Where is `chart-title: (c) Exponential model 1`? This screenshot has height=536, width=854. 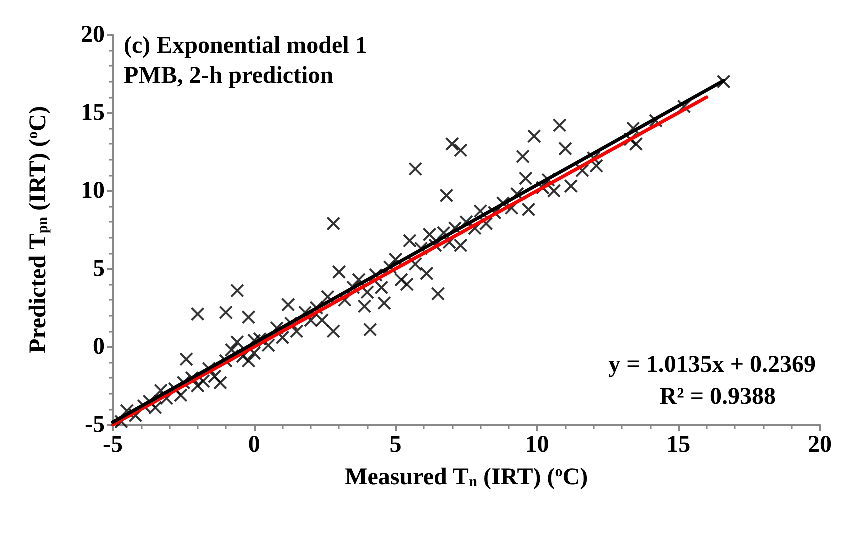 chart-title: (c) Exponential model 1 is located at coordinates (246, 46).